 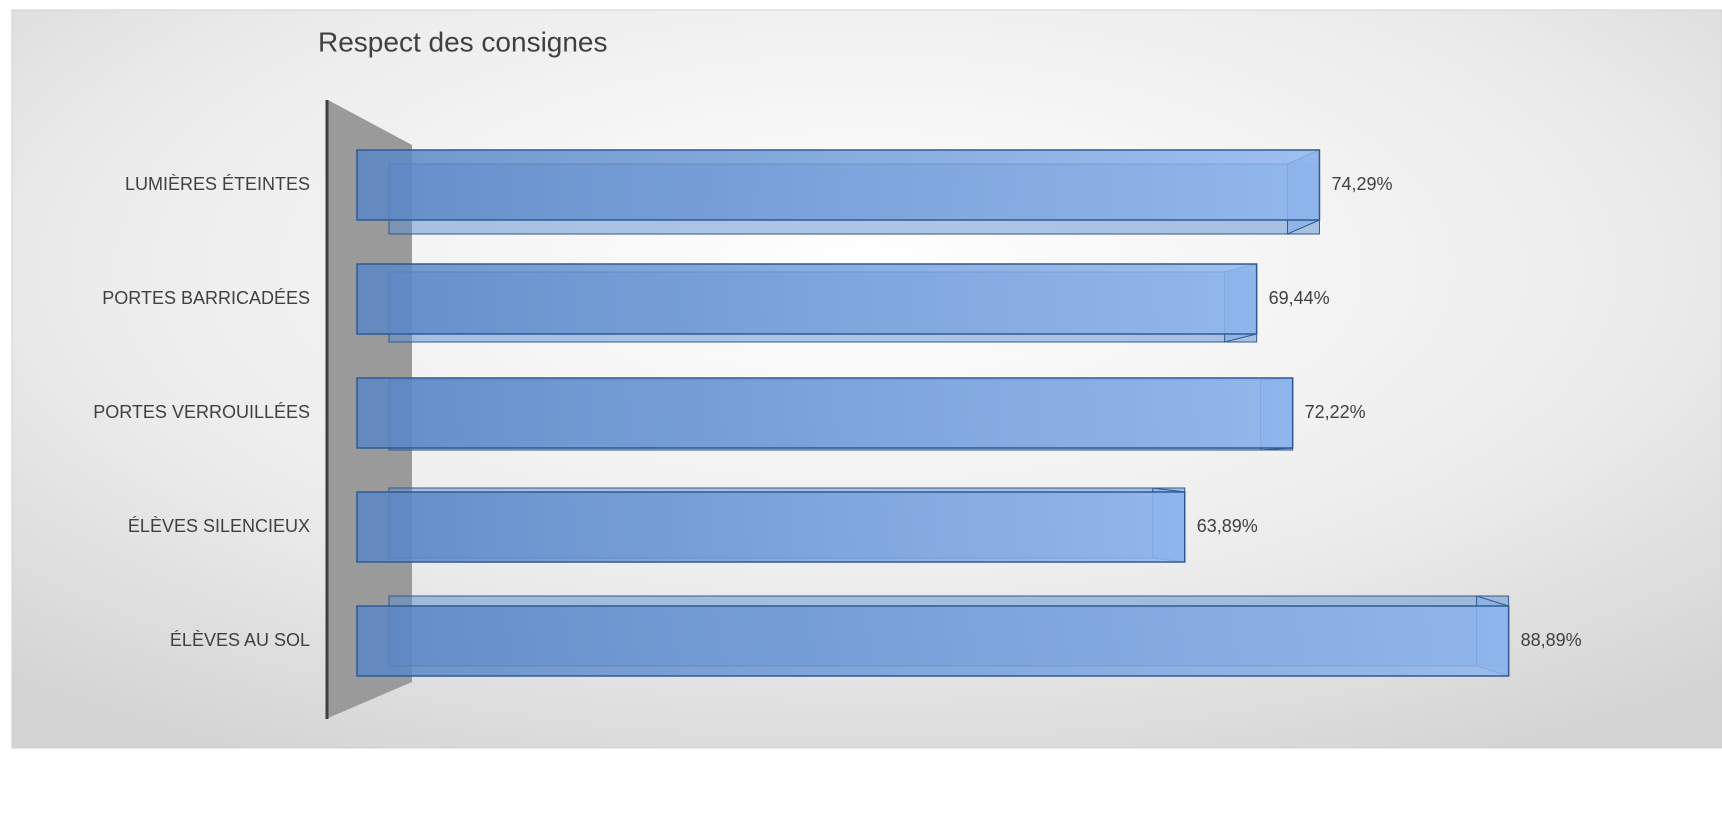 What do you see at coordinates (201, 412) in the screenshot?
I see `y-tick-label: PORTES VERROUILLÉES` at bounding box center [201, 412].